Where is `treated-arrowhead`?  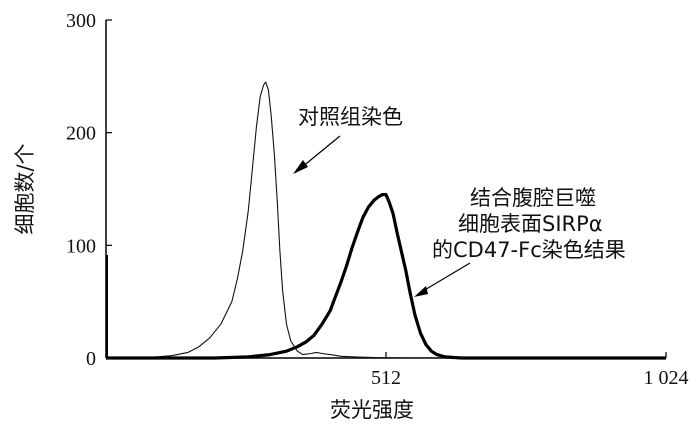
treated-arrowhead is located at coordinates (421, 291).